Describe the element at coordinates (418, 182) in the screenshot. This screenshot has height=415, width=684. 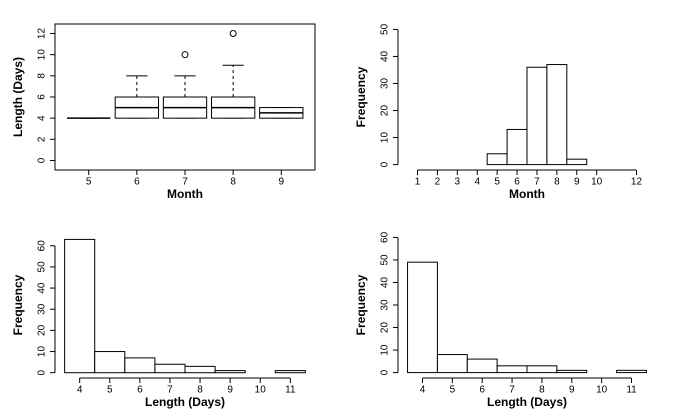
I see `x-tick-label: 1` at that location.